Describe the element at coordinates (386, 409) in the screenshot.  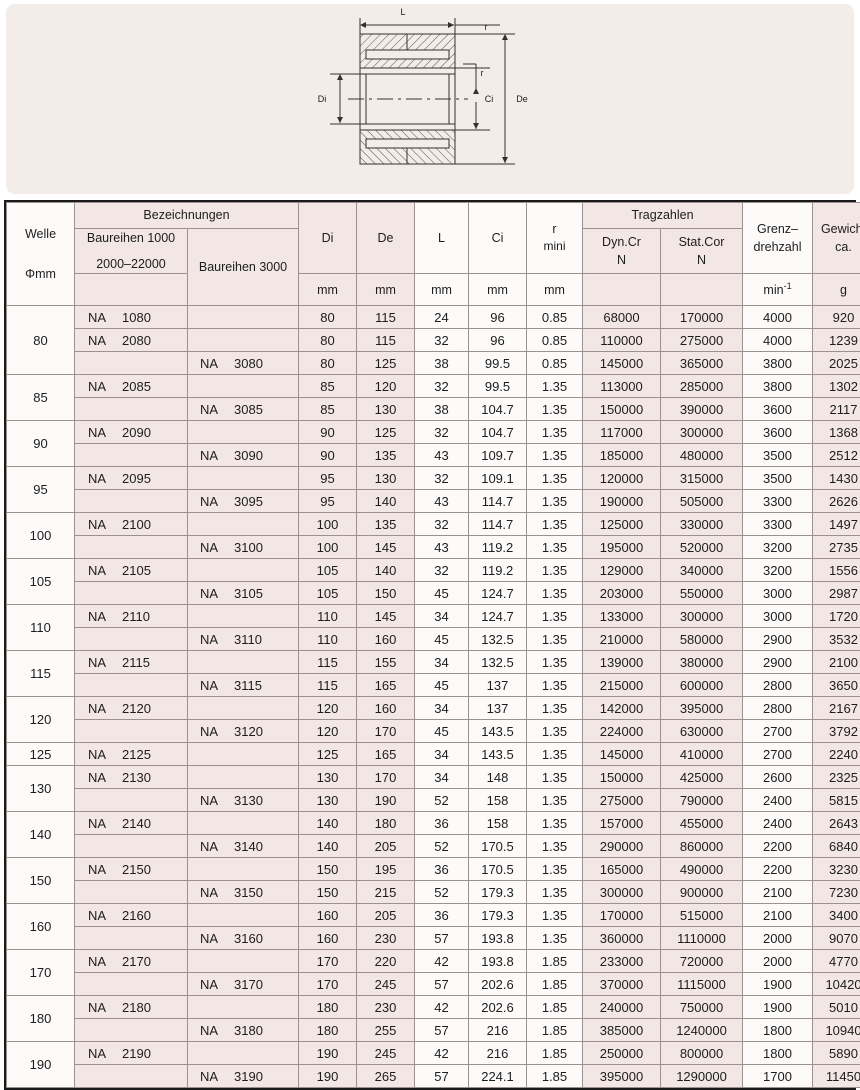
I see `cell-de: 130` at that location.